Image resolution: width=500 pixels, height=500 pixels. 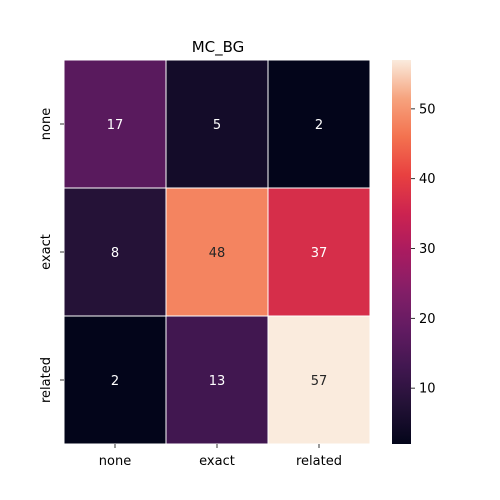 I want to click on cell-value-label: 5, so click(x=217, y=125).